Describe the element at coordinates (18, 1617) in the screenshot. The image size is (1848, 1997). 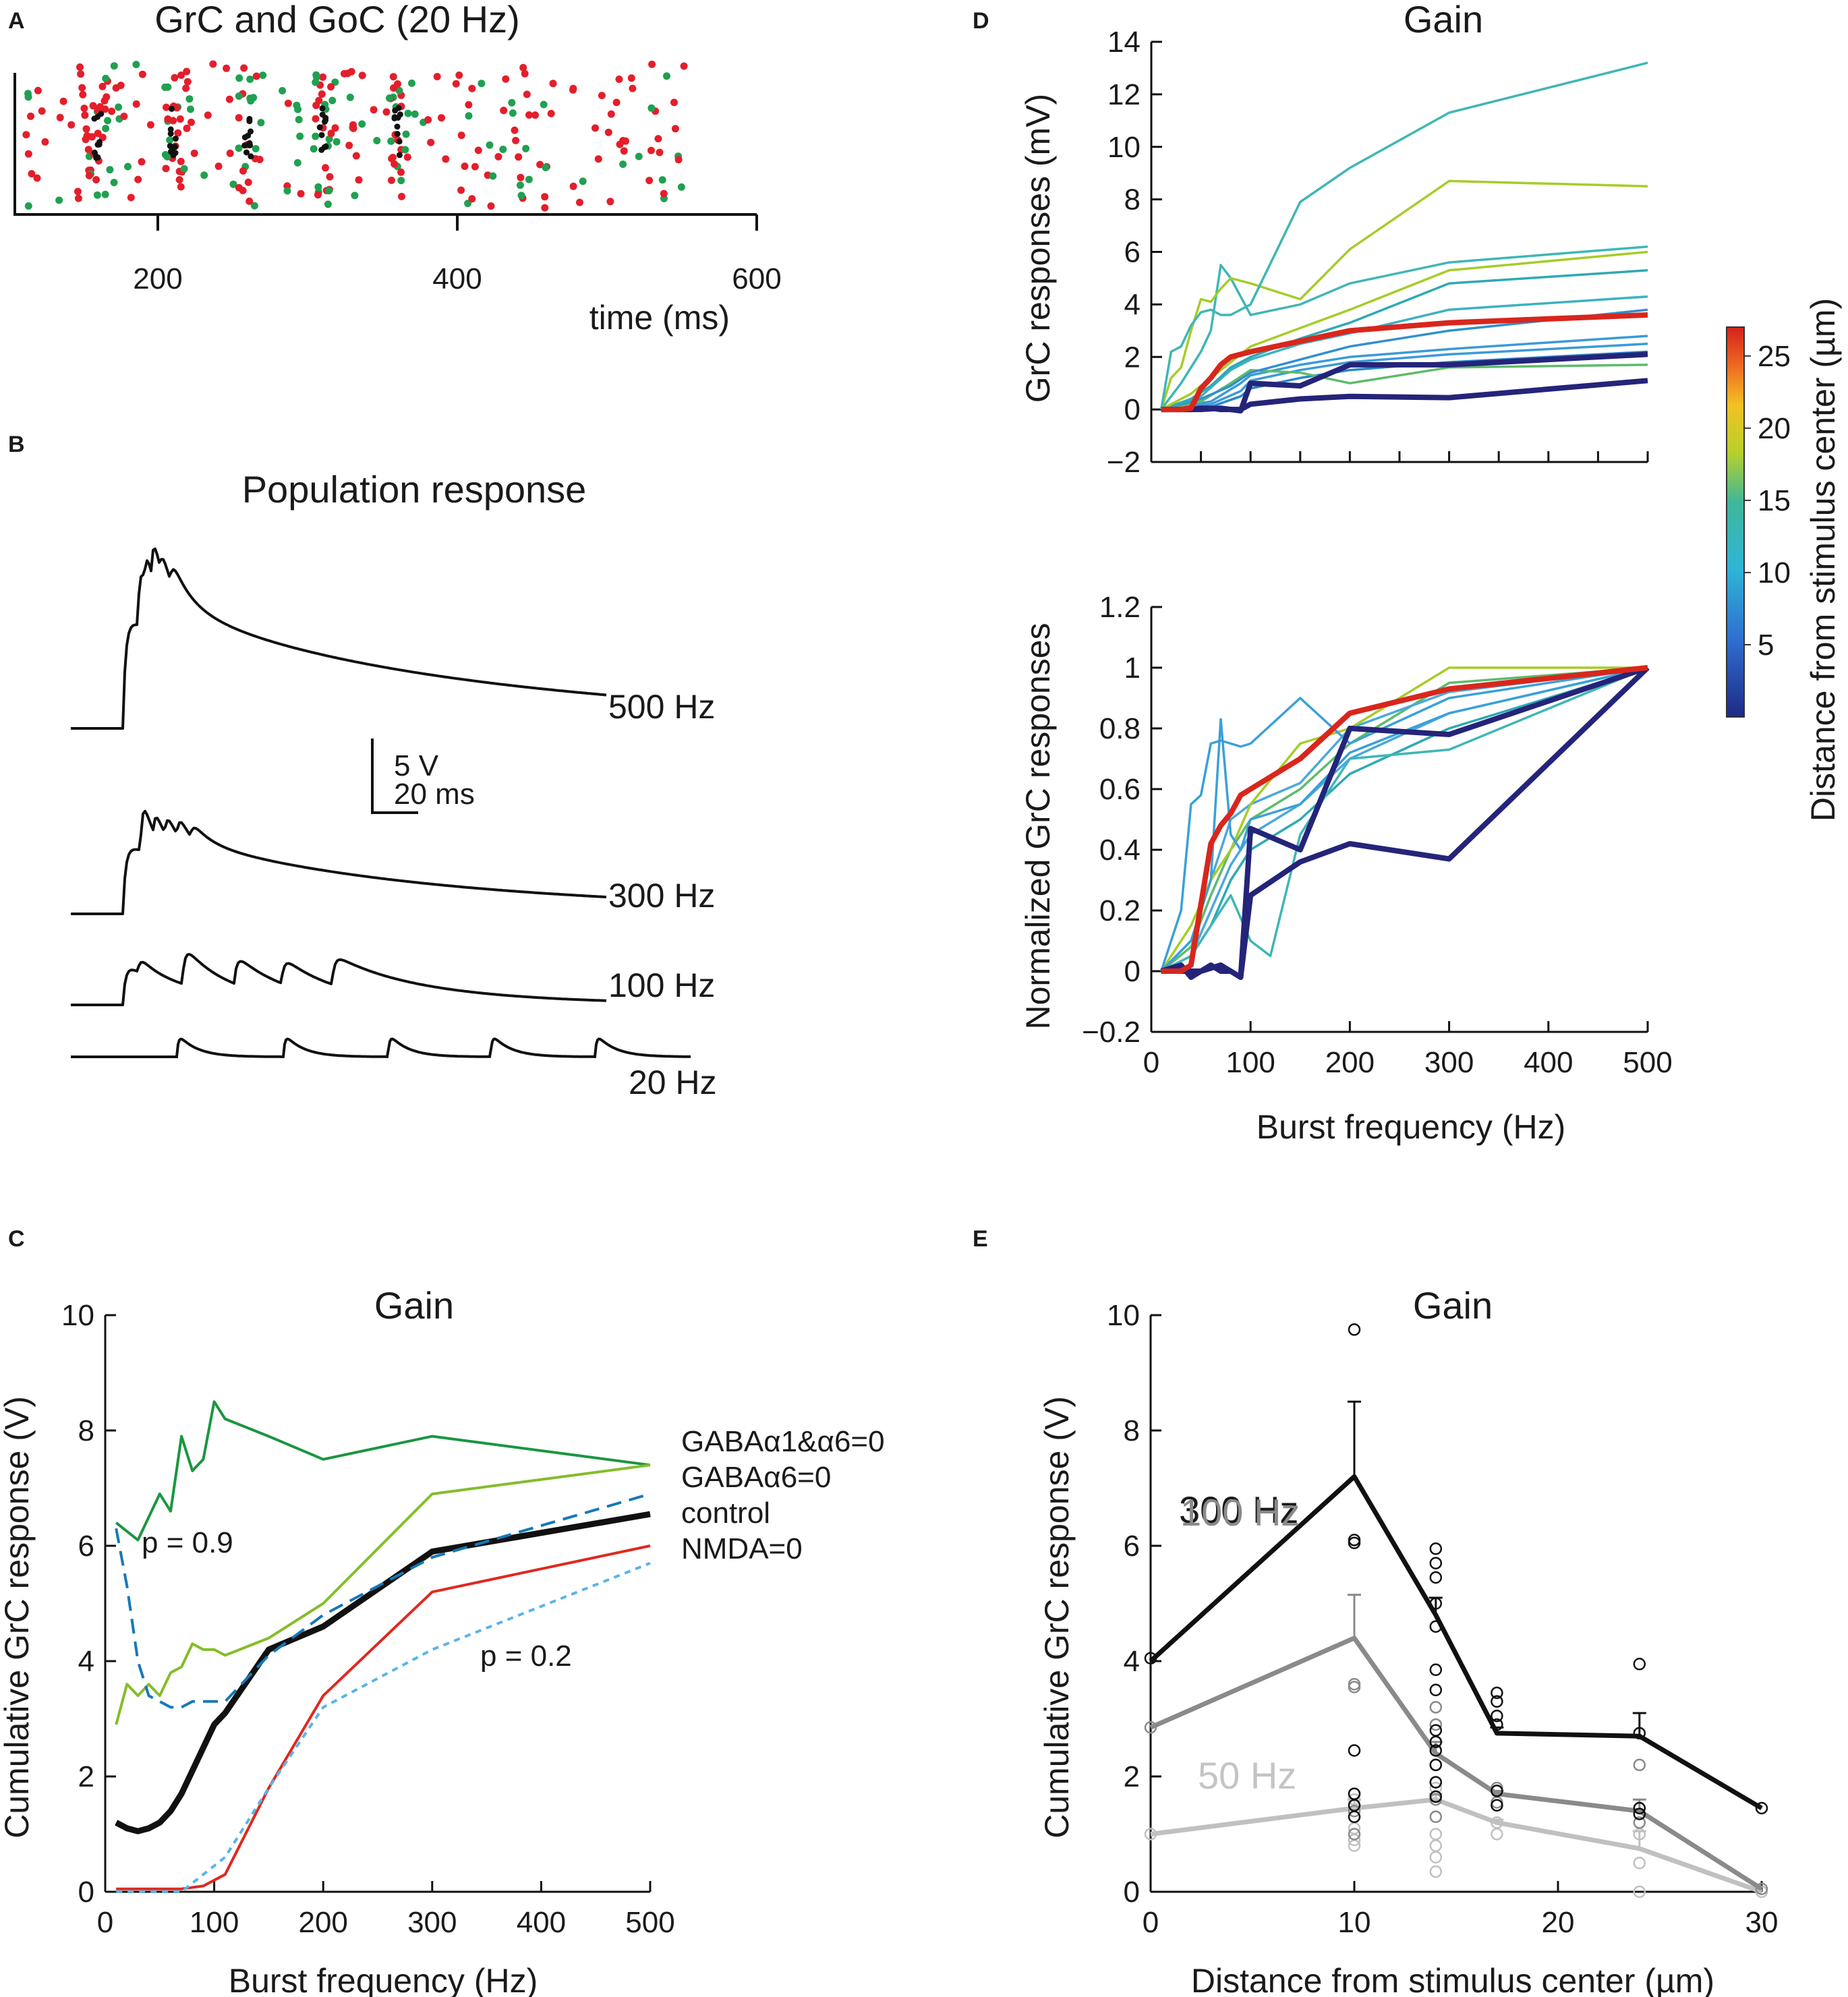
I see `panel-c-ylabel: Cumulative GrC response (V)` at that location.